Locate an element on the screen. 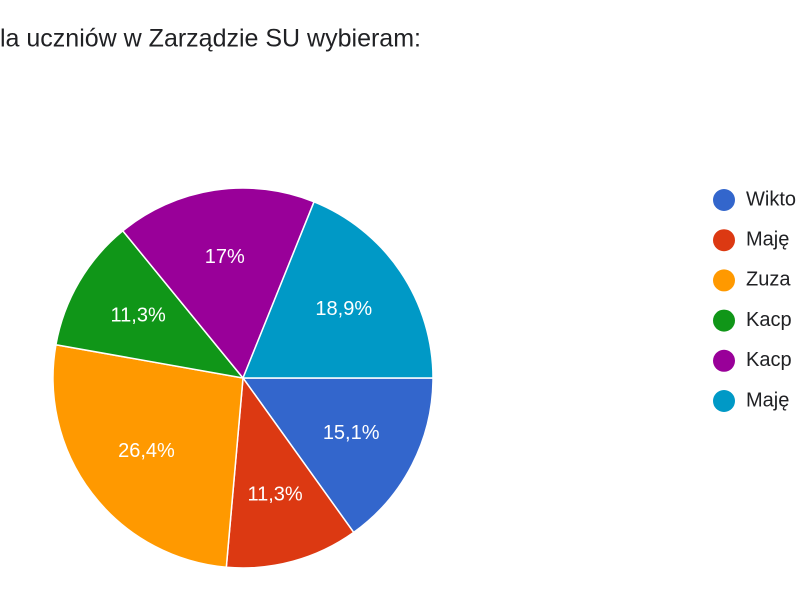  slice-label: 17% is located at coordinates (225, 257).